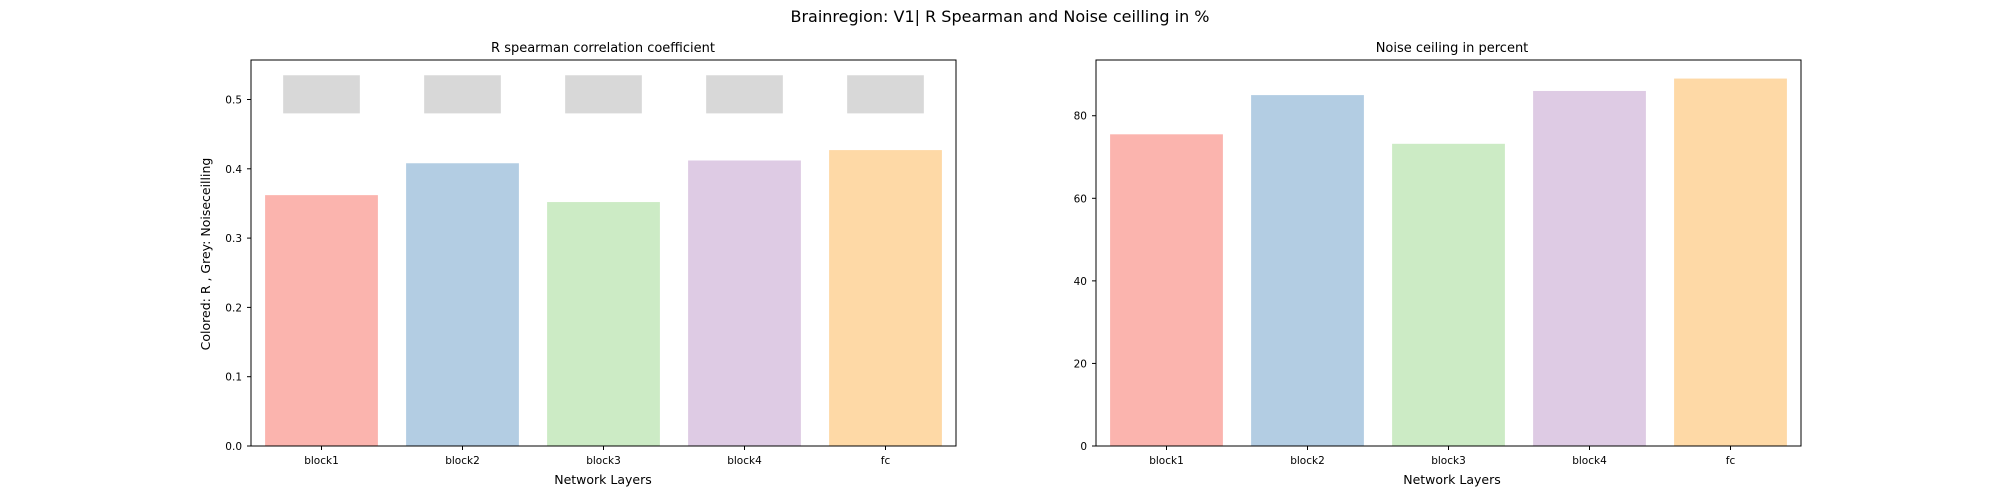 Image resolution: width=2000 pixels, height=500 pixels. I want to click on chart-title: Noise ceiling in percent, so click(1452, 48).